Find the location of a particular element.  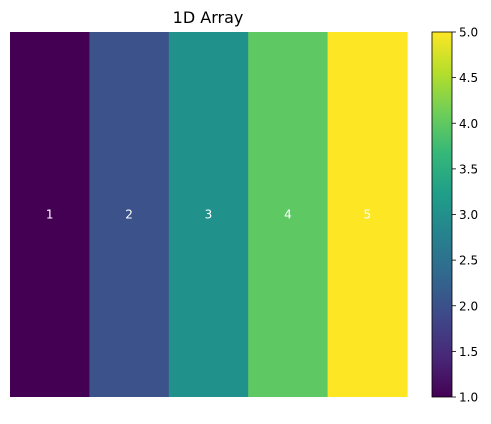

colorbar-tick-label-4: 3.0 is located at coordinates (468, 215).